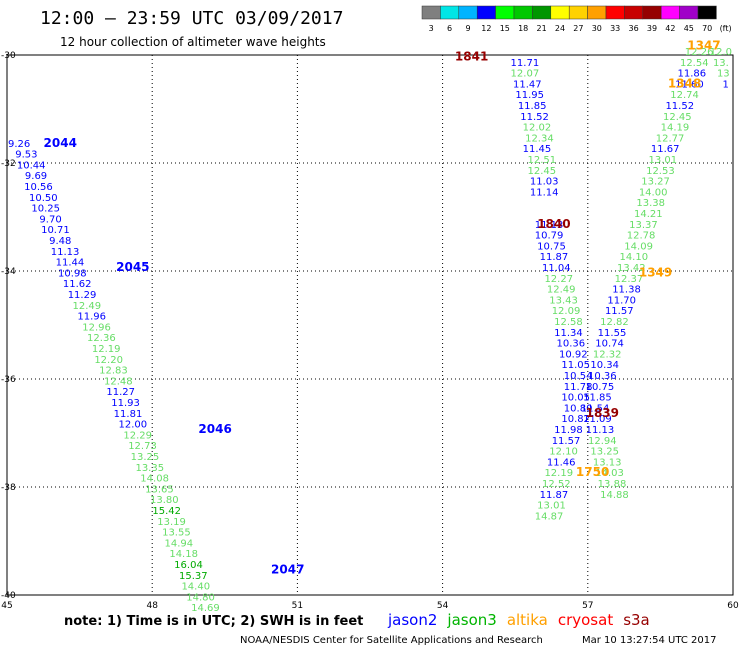 The image size is (740, 650). What do you see at coordinates (125, 403) in the screenshot?
I see `wave-height-value: 11.93` at bounding box center [125, 403].